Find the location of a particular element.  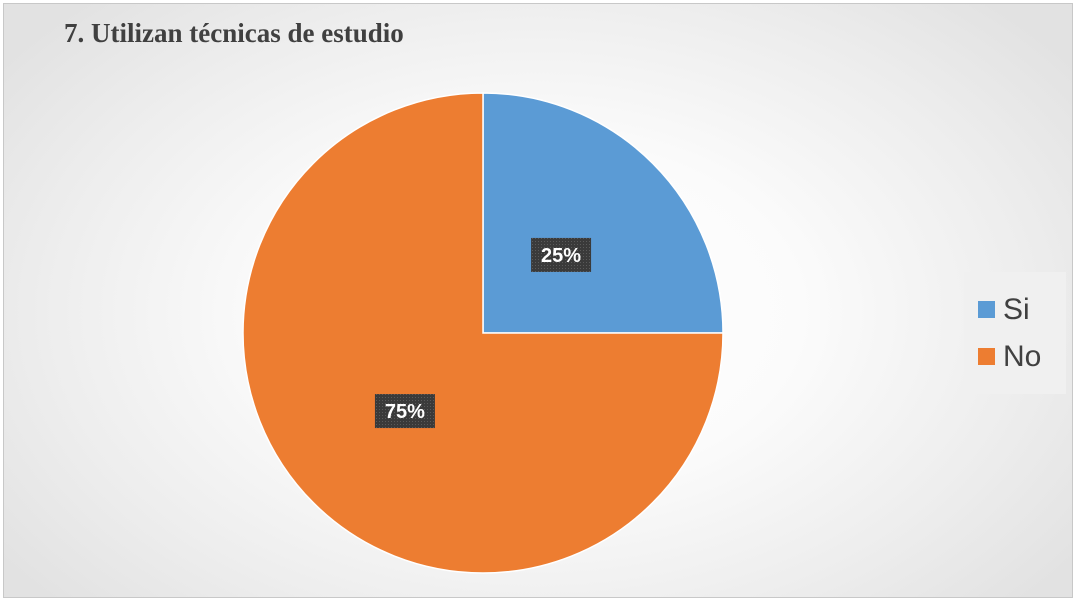

data-label-text: 75% is located at coordinates (405, 412).